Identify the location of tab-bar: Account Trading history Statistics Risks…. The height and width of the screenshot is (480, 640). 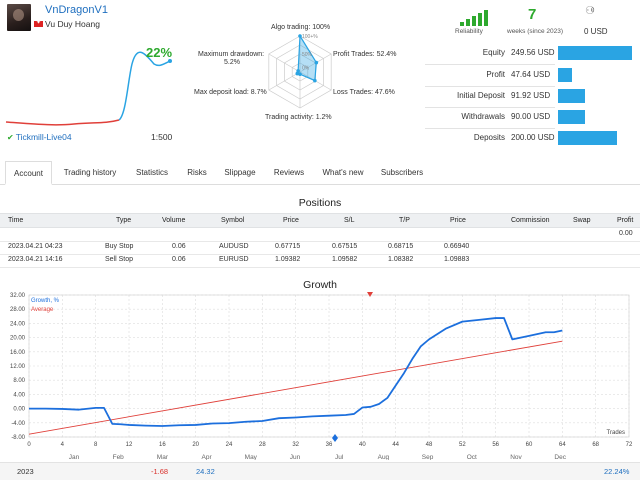
(320, 173).